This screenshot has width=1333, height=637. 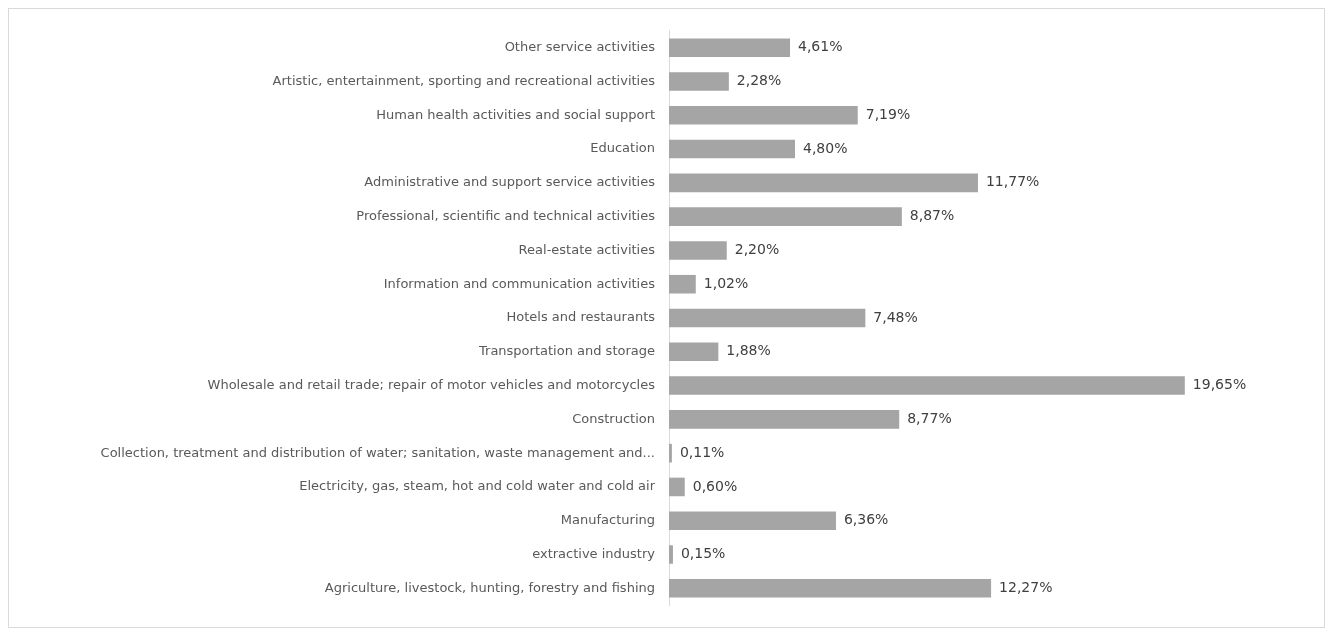 What do you see at coordinates (510, 182) in the screenshot?
I see `y-tick-label: Administrative and support service activities` at bounding box center [510, 182].